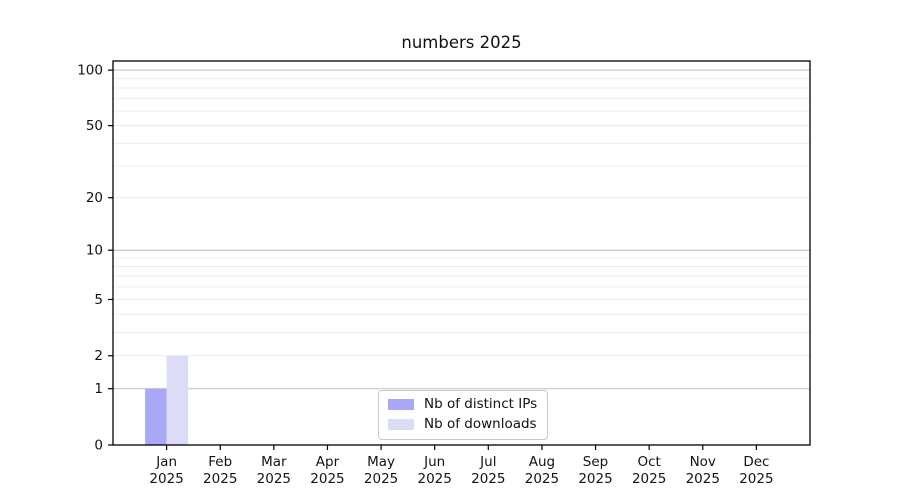 Image resolution: width=900 pixels, height=500 pixels. What do you see at coordinates (166, 479) in the screenshot?
I see `x-tick-label-year-jan: 2025` at bounding box center [166, 479].